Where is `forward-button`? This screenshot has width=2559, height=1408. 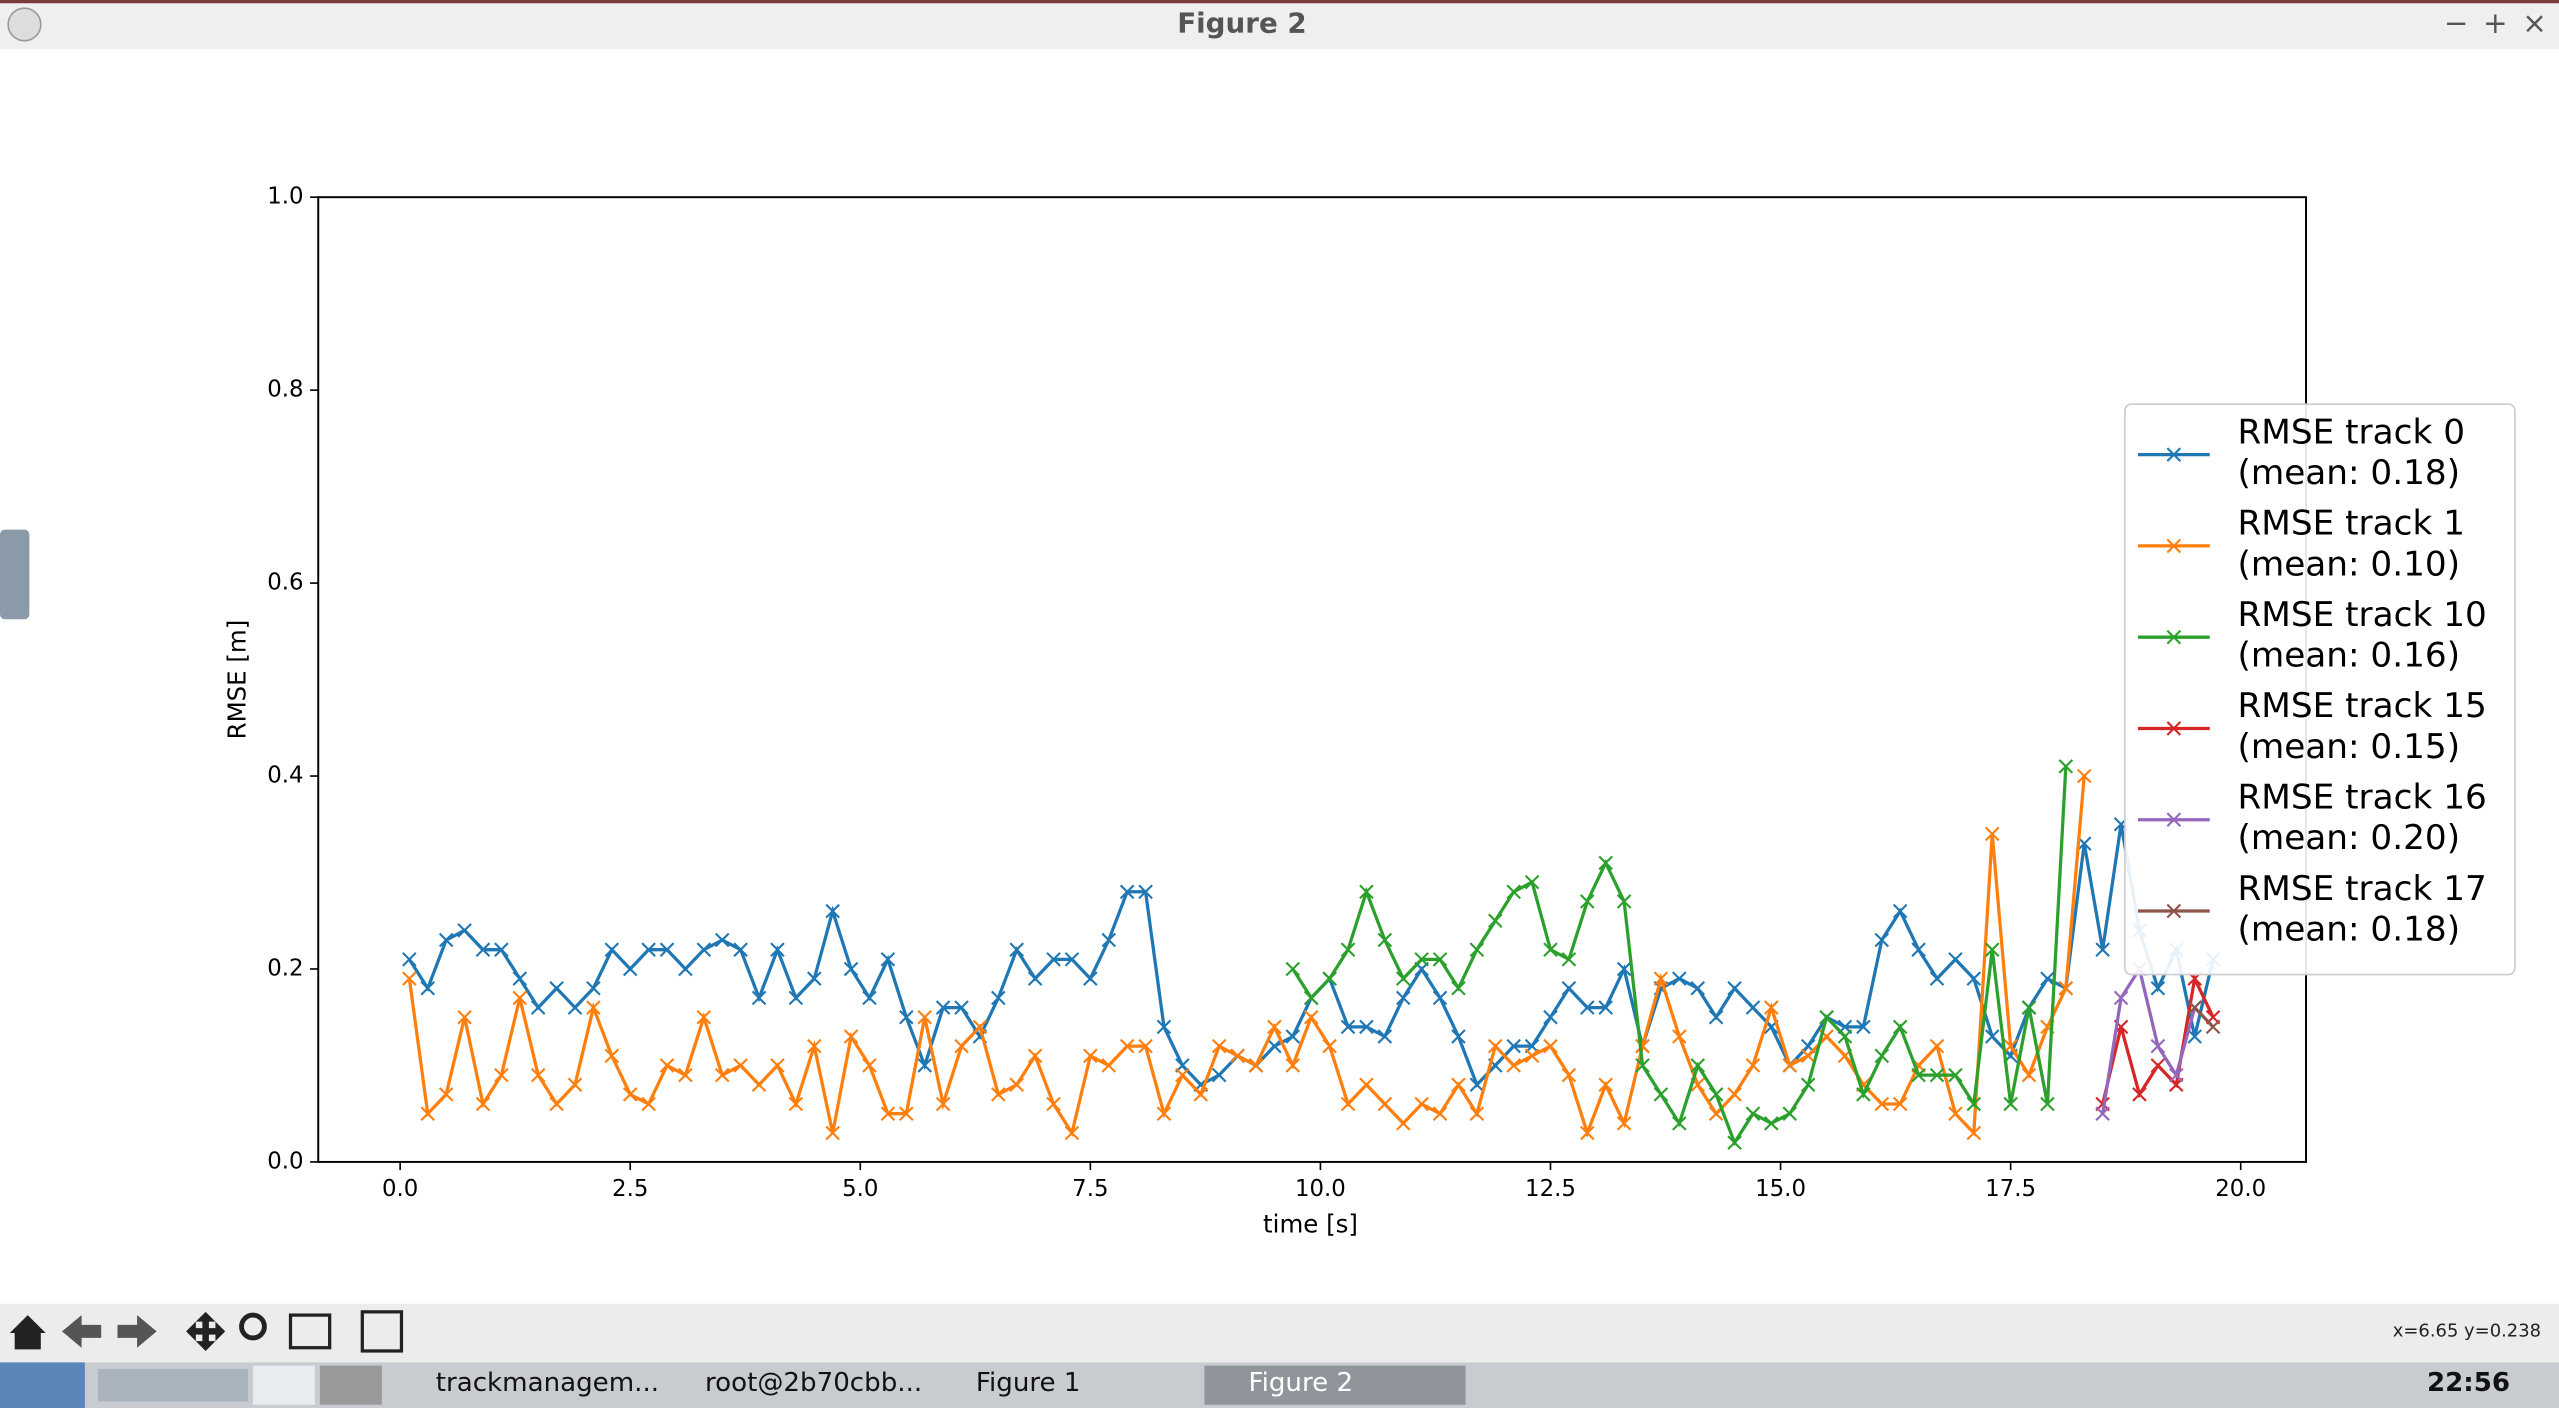 forward-button is located at coordinates (137, 1331).